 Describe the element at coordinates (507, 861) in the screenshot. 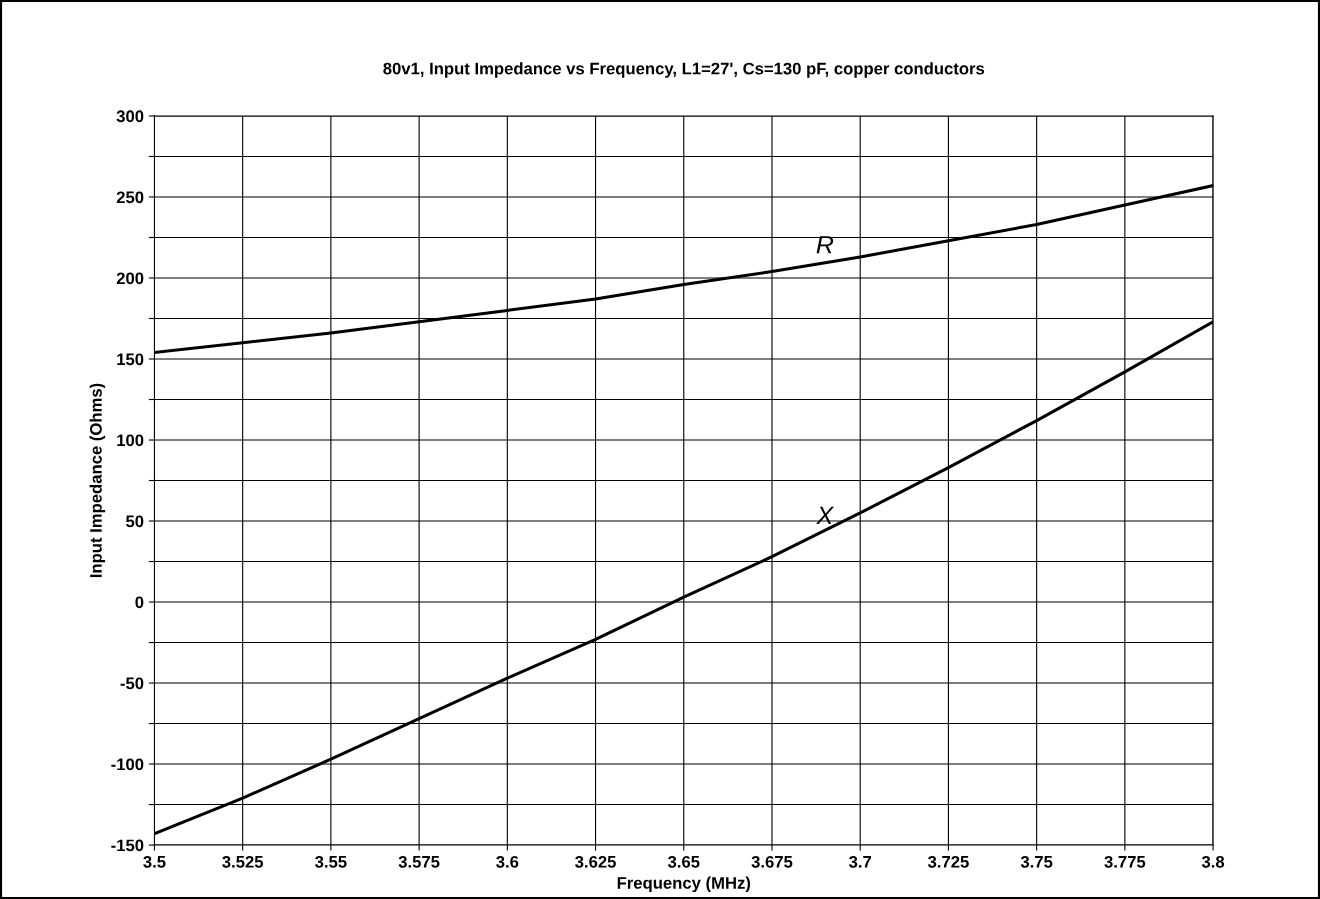

I see `x-tick-label: 3.6` at that location.